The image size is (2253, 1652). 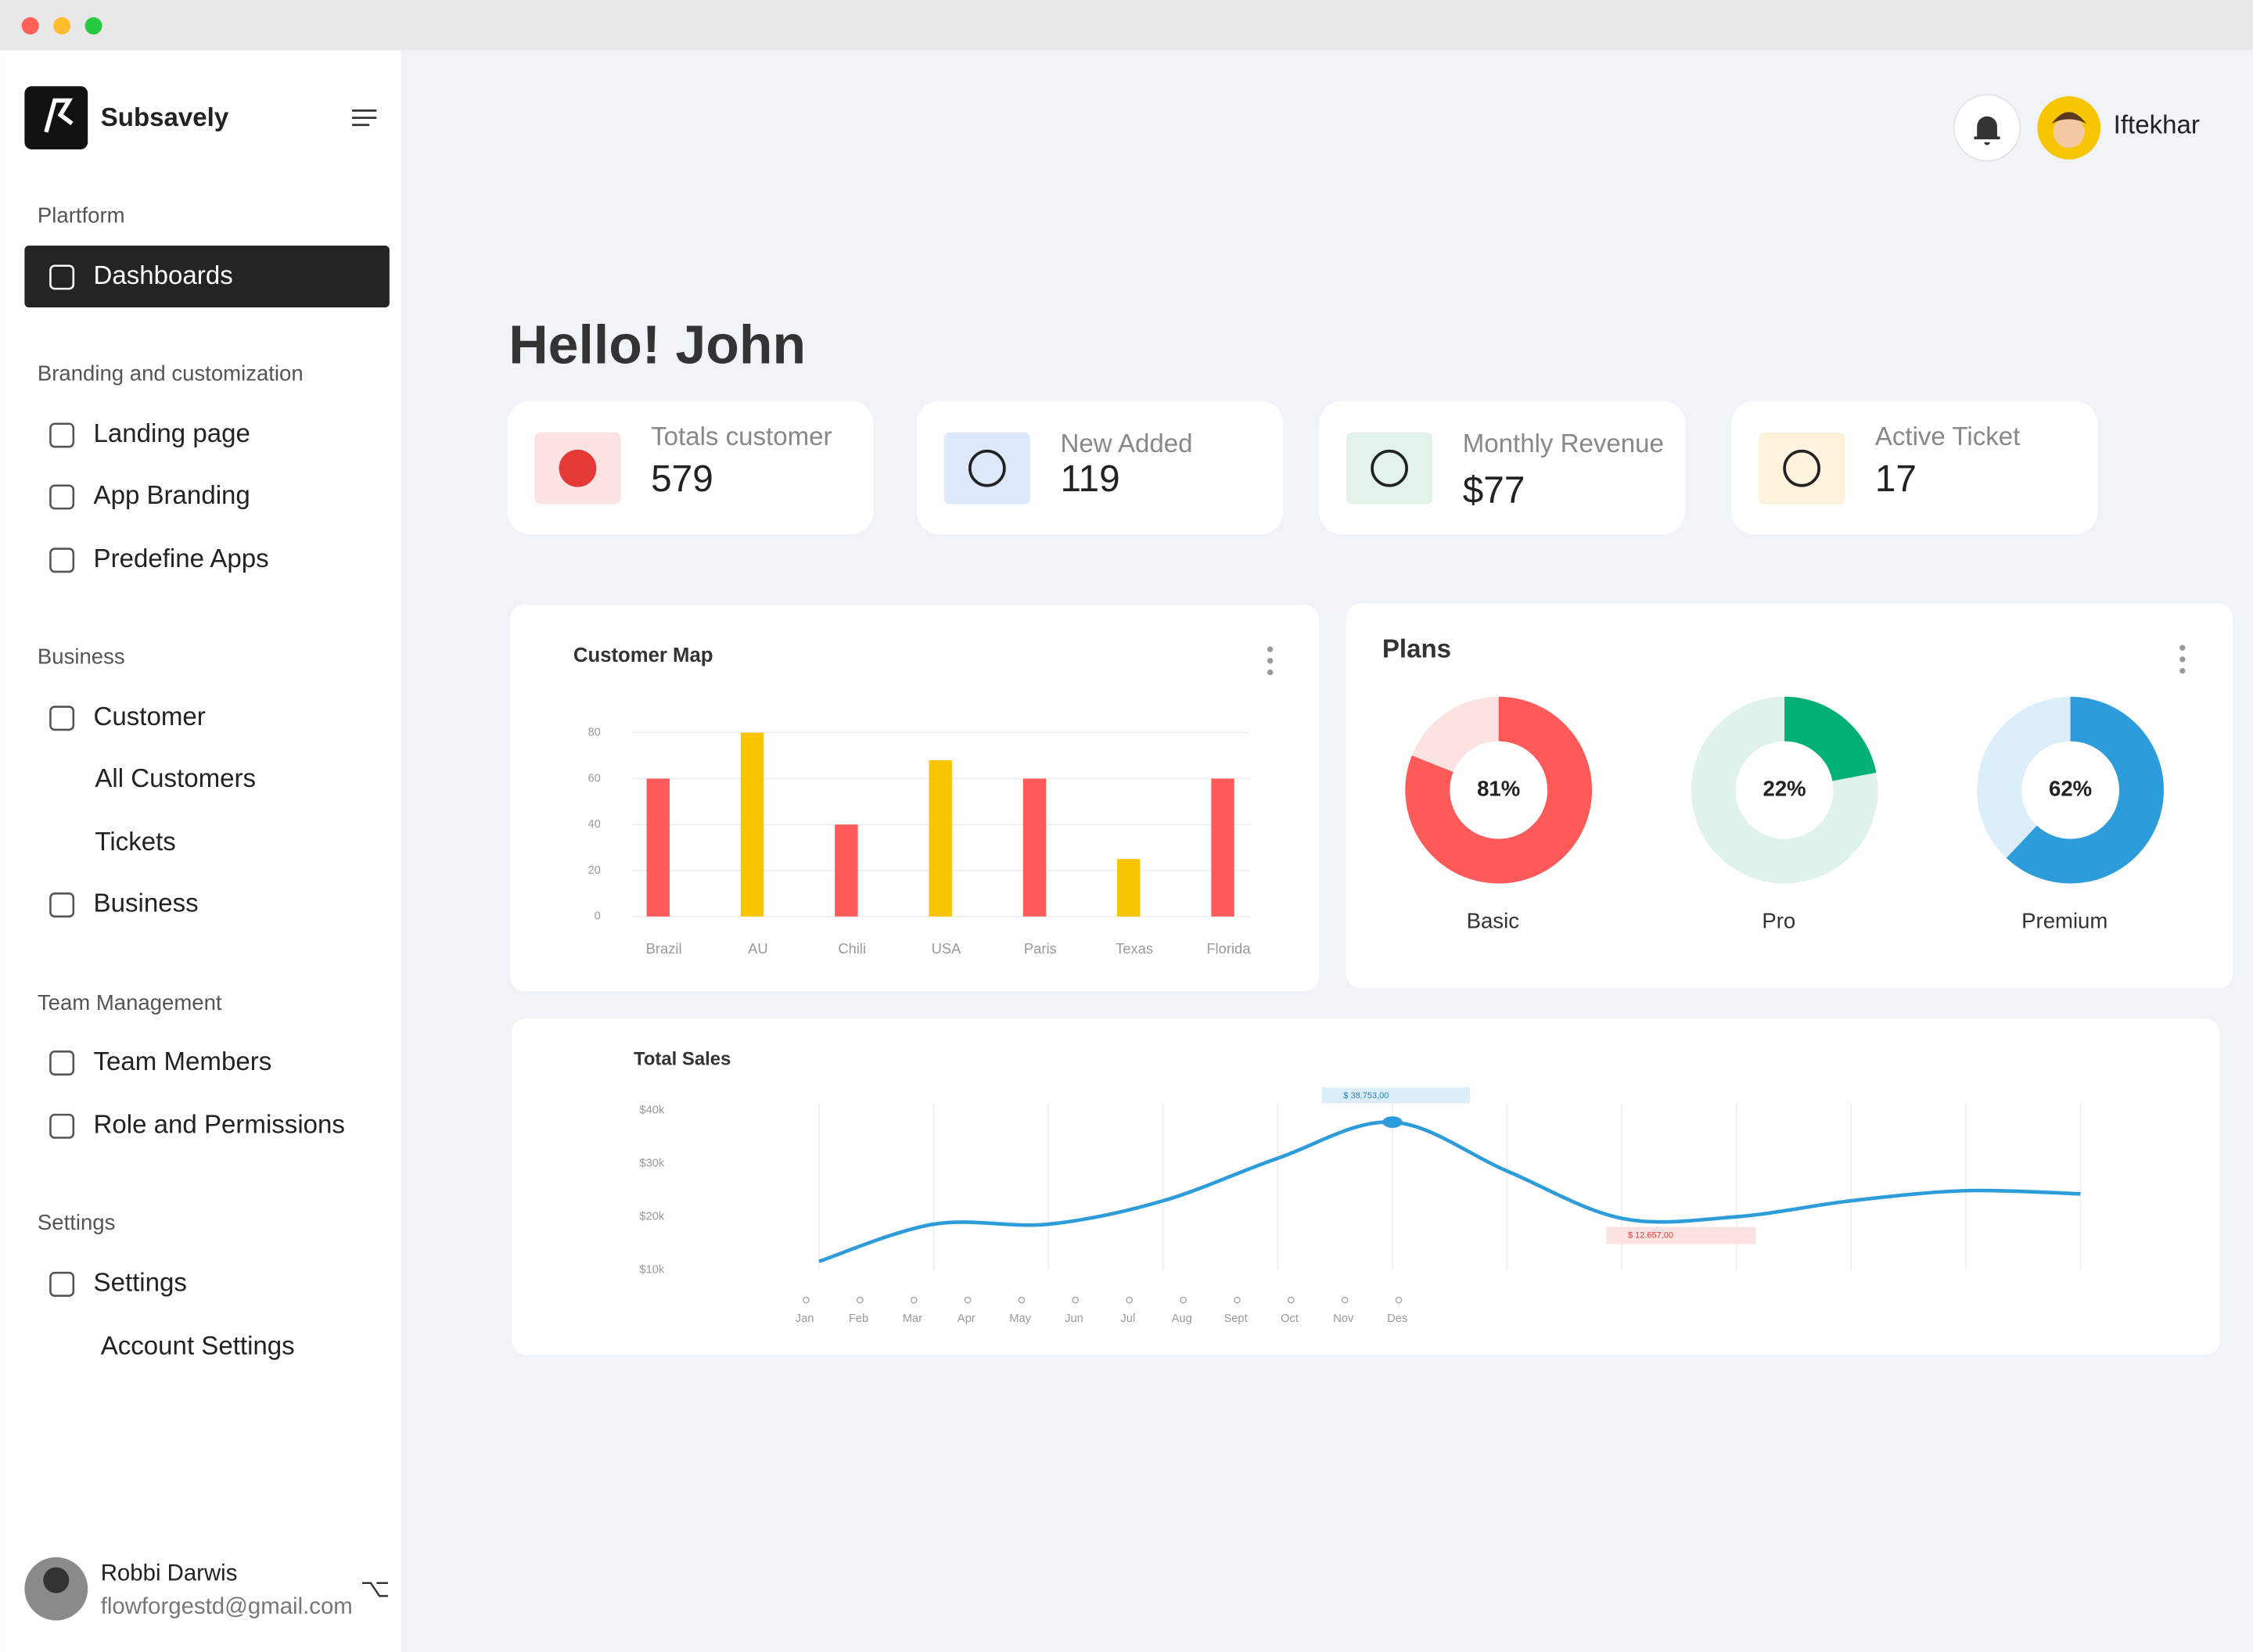 I want to click on donut-category: Basic, so click(x=1493, y=920).